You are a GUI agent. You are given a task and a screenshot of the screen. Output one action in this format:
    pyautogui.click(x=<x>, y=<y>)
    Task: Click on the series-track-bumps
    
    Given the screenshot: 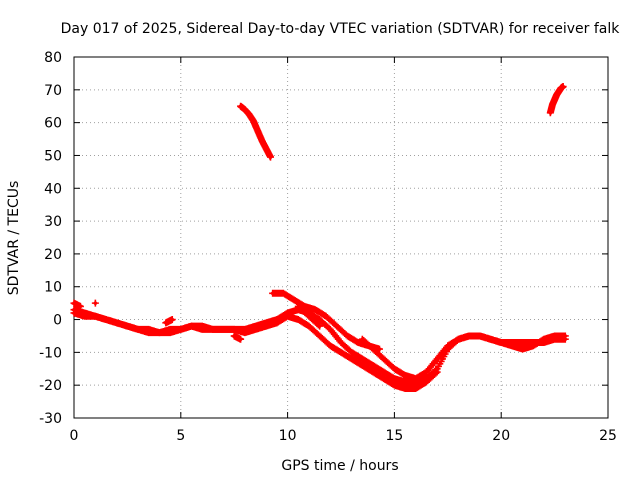 What is the action you would take?
    pyautogui.click(x=319, y=341)
    